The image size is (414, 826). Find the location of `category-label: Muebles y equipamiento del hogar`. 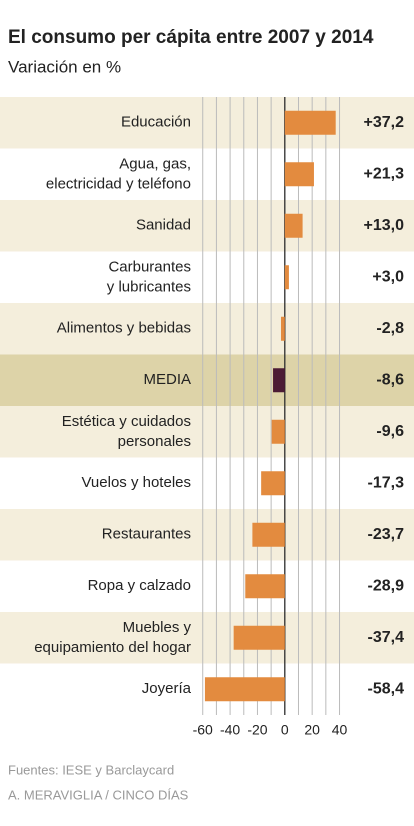

category-label: Muebles y equipamiento del hogar is located at coordinates (112, 637).